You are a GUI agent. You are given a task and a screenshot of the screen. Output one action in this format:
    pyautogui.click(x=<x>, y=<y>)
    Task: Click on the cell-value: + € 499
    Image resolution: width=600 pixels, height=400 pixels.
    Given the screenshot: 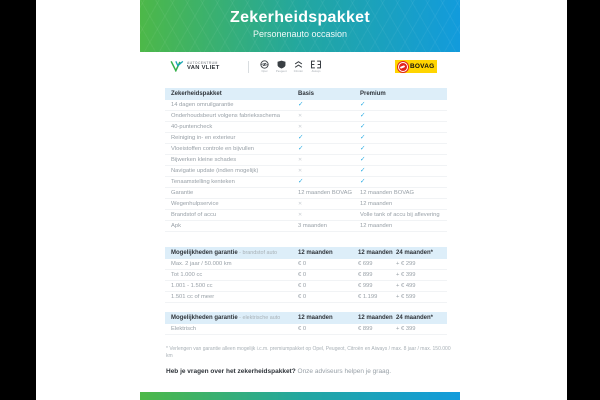 What is the action you would take?
    pyautogui.click(x=406, y=286)
    